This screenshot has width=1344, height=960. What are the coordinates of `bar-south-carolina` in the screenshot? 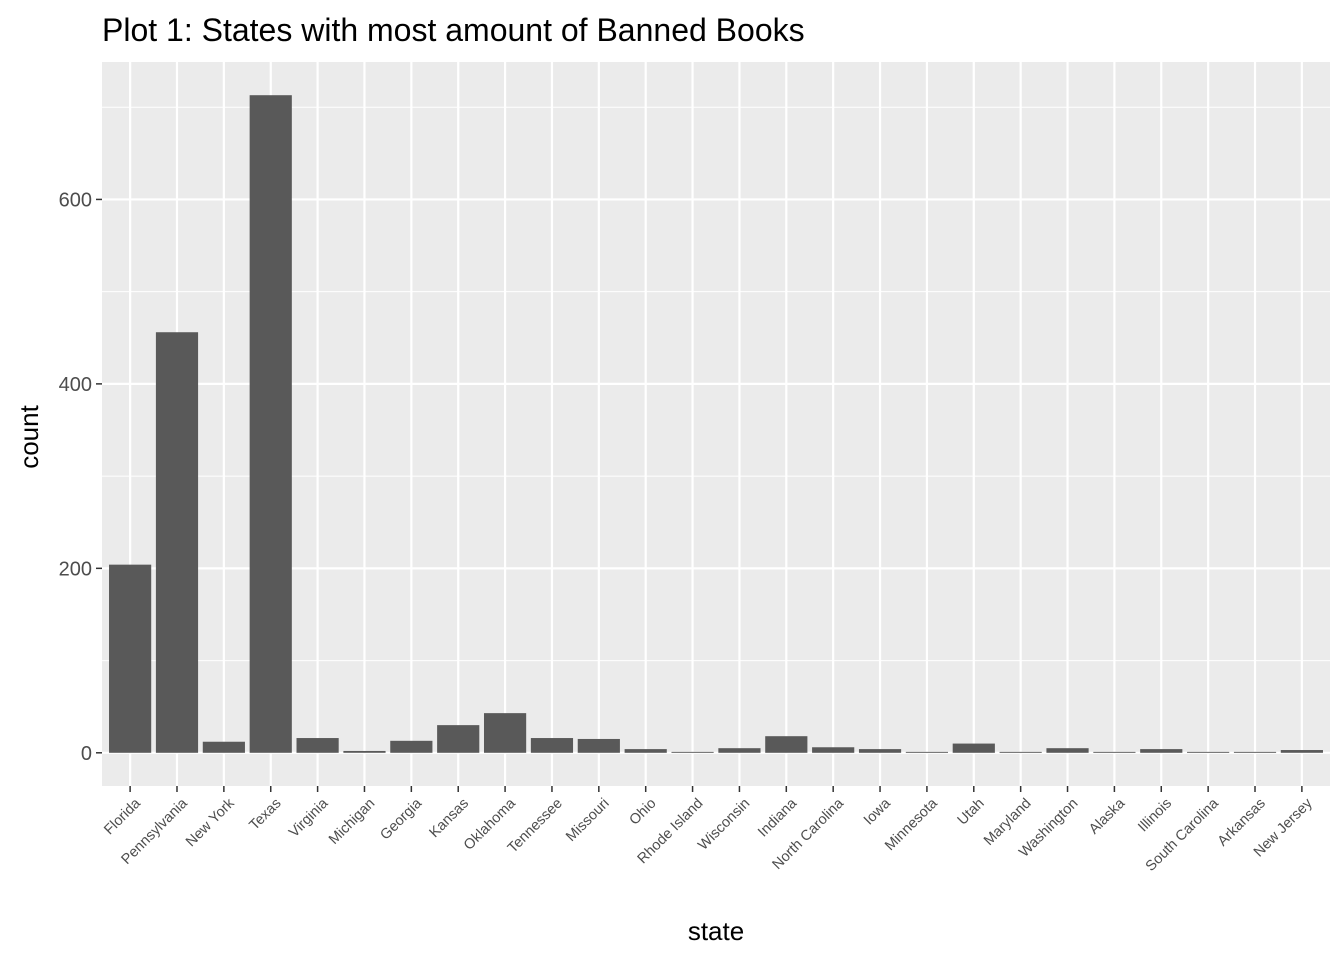 It's located at (1208, 752).